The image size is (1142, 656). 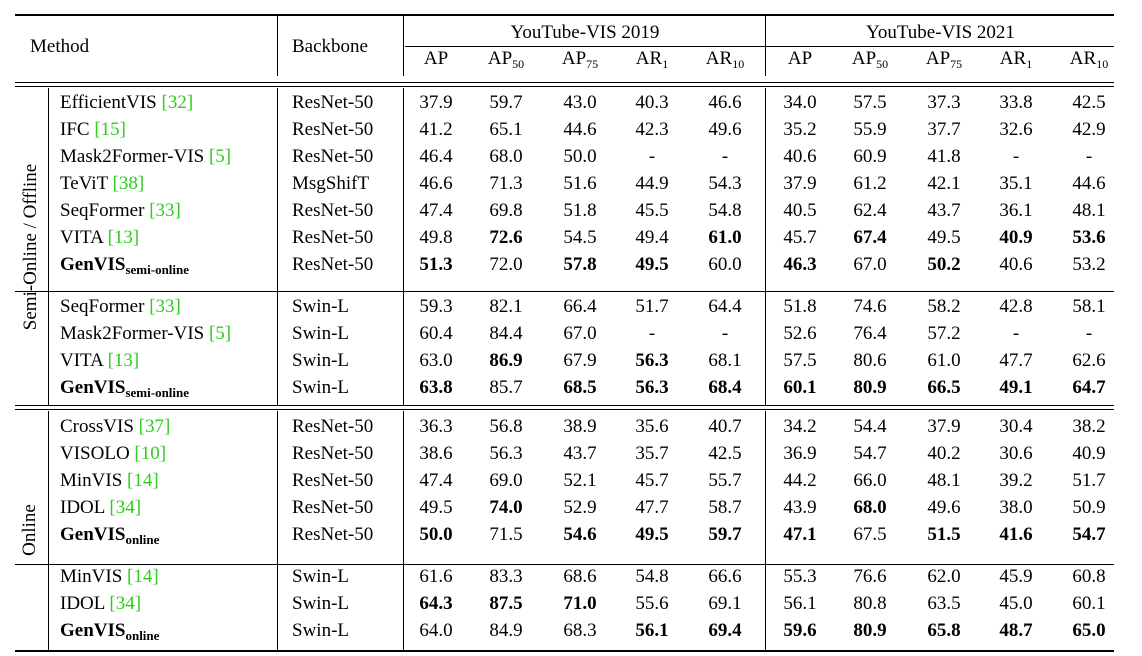 I want to click on metric-base: AP, so click(x=500, y=58).